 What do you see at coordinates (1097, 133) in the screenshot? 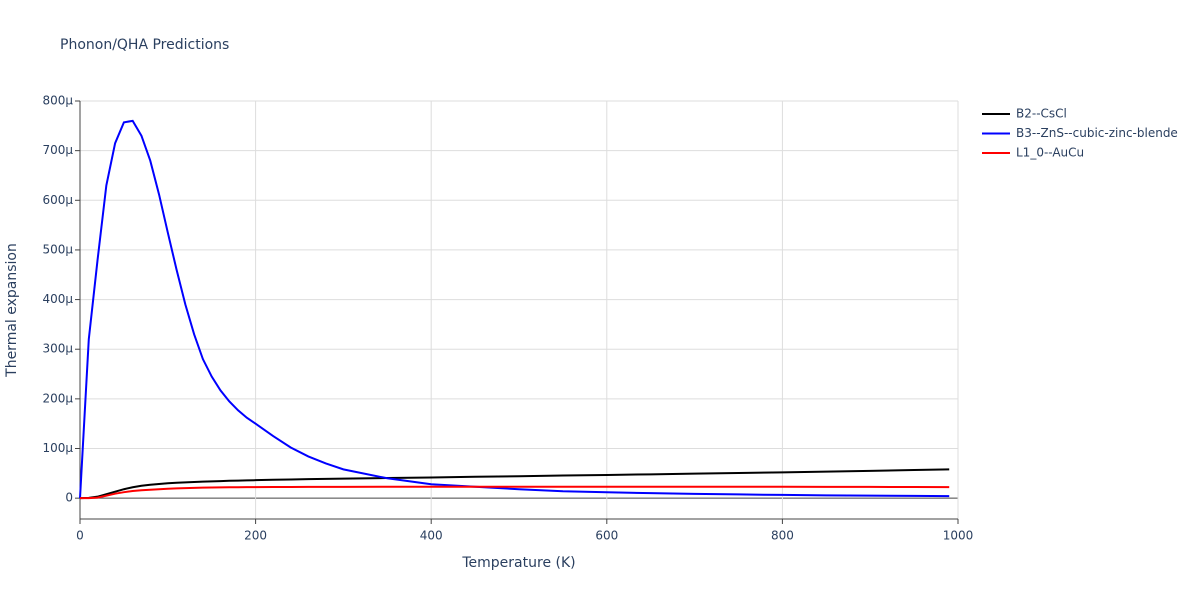
I see `legend-label: B3--ZnS--cubic-zinc-blende` at bounding box center [1097, 133].